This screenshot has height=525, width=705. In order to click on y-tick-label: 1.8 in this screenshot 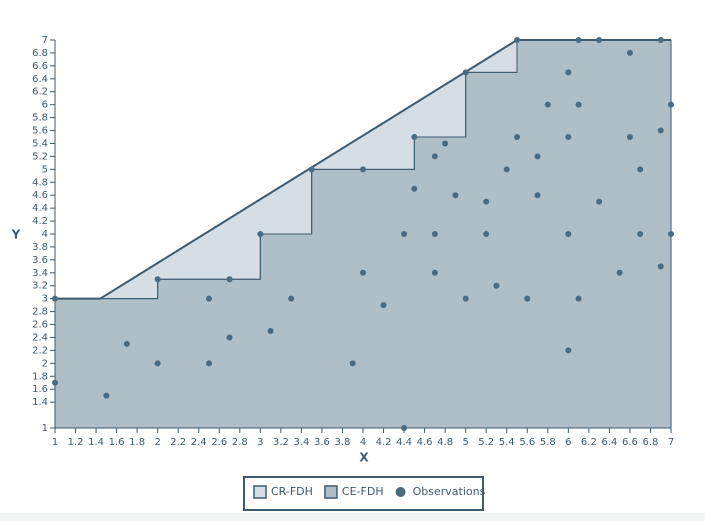, I will do `click(40, 376)`.